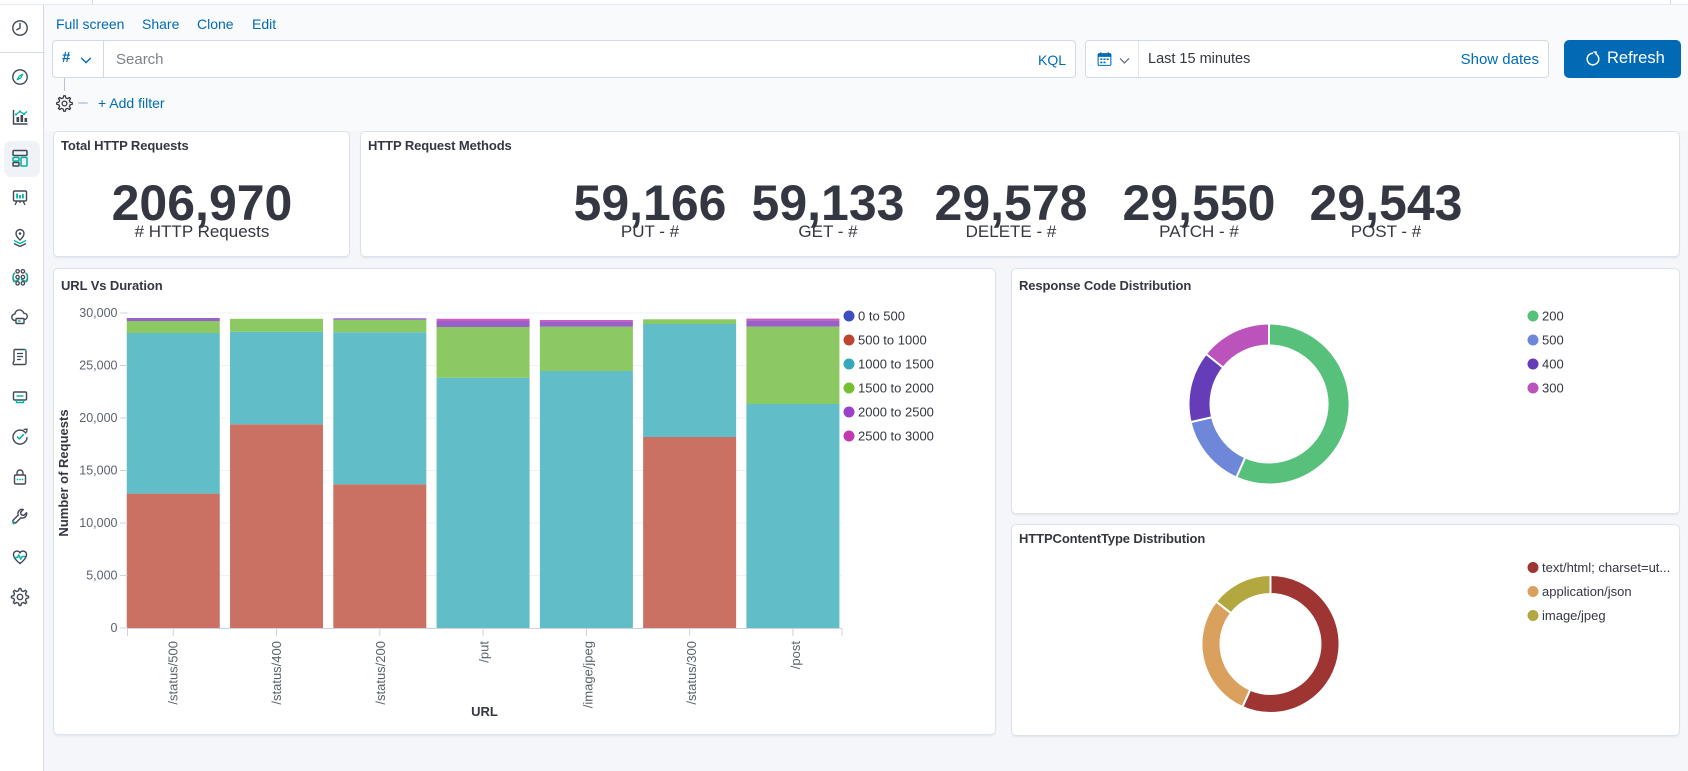 The height and width of the screenshot is (771, 1688). What do you see at coordinates (101, 576) in the screenshot?
I see `svg-text: 5,000` at bounding box center [101, 576].